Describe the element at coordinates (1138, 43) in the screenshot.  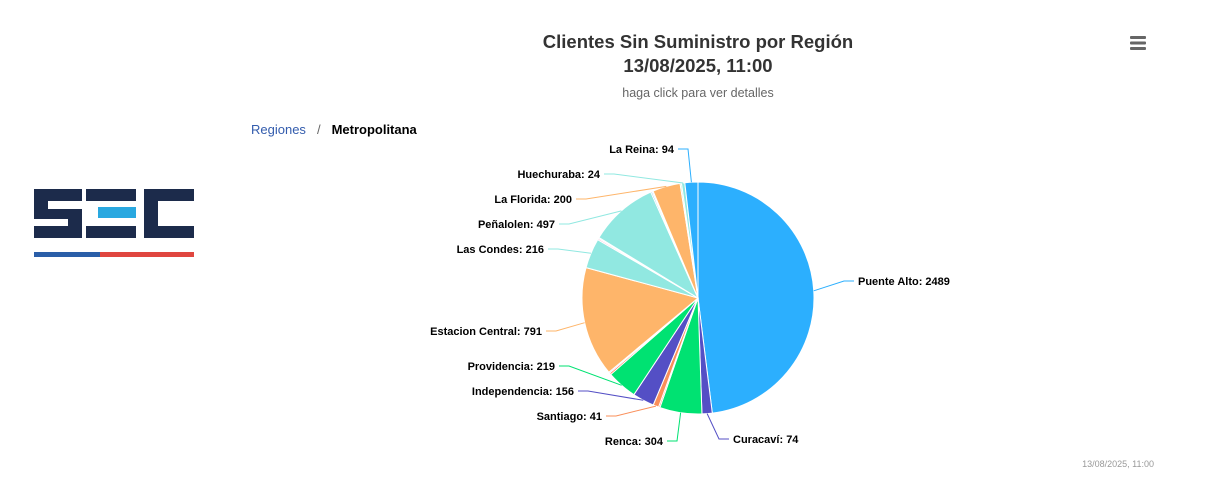
I see `hamburger-menu-icon` at that location.